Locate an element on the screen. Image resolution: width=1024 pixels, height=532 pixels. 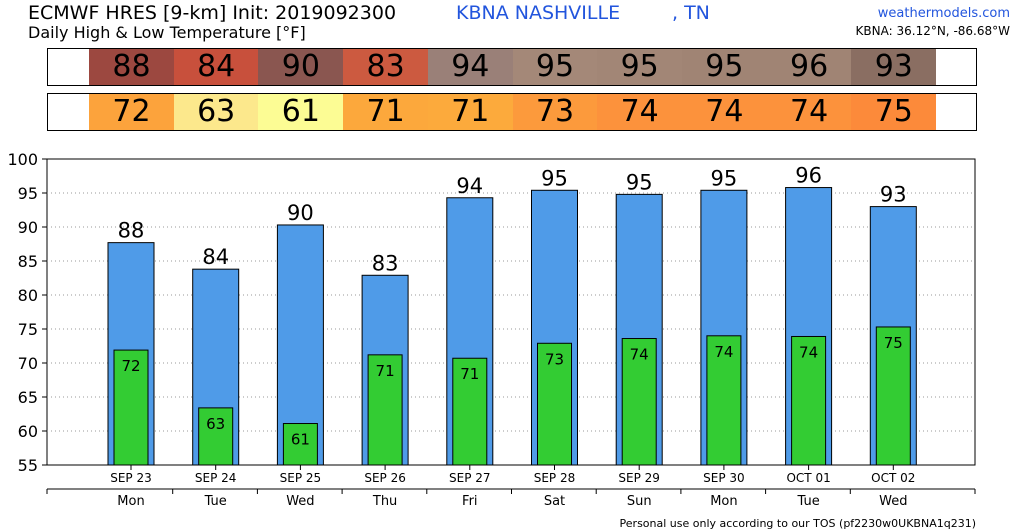
x-tick-label: SEP 26 is located at coordinates (385, 478).